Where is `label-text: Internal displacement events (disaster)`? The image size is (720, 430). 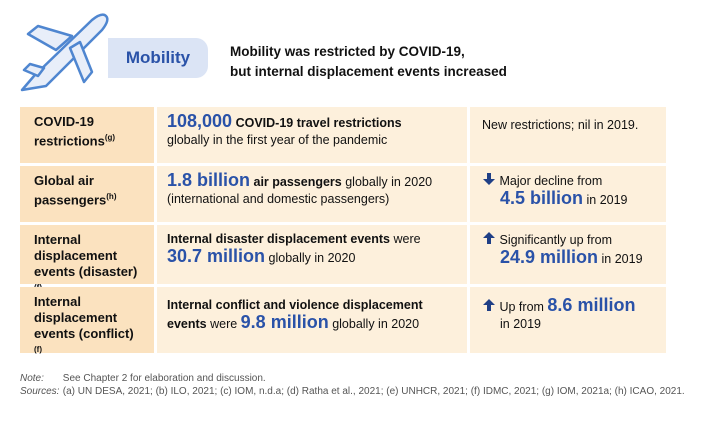 label-text: Internal displacement events (disaster) is located at coordinates (86, 255).